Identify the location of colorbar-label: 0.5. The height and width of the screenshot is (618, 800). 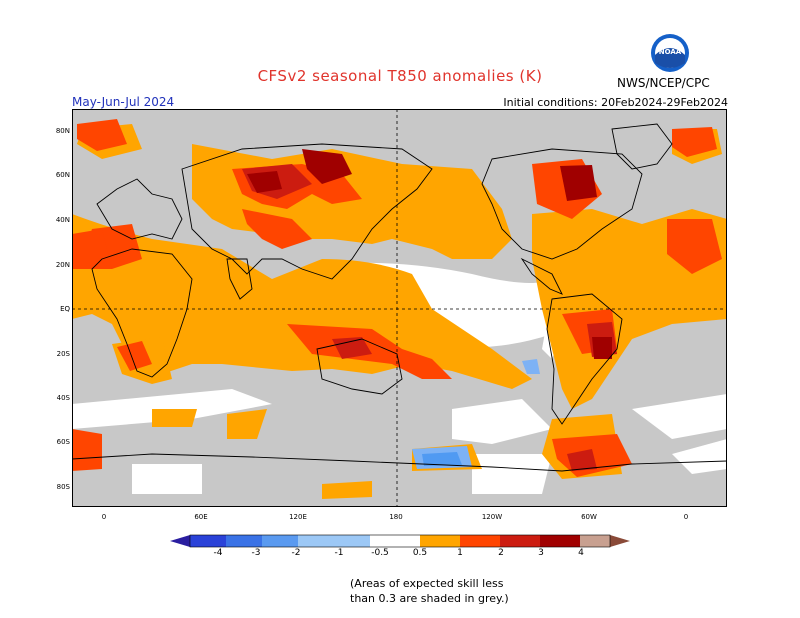
(420, 553).